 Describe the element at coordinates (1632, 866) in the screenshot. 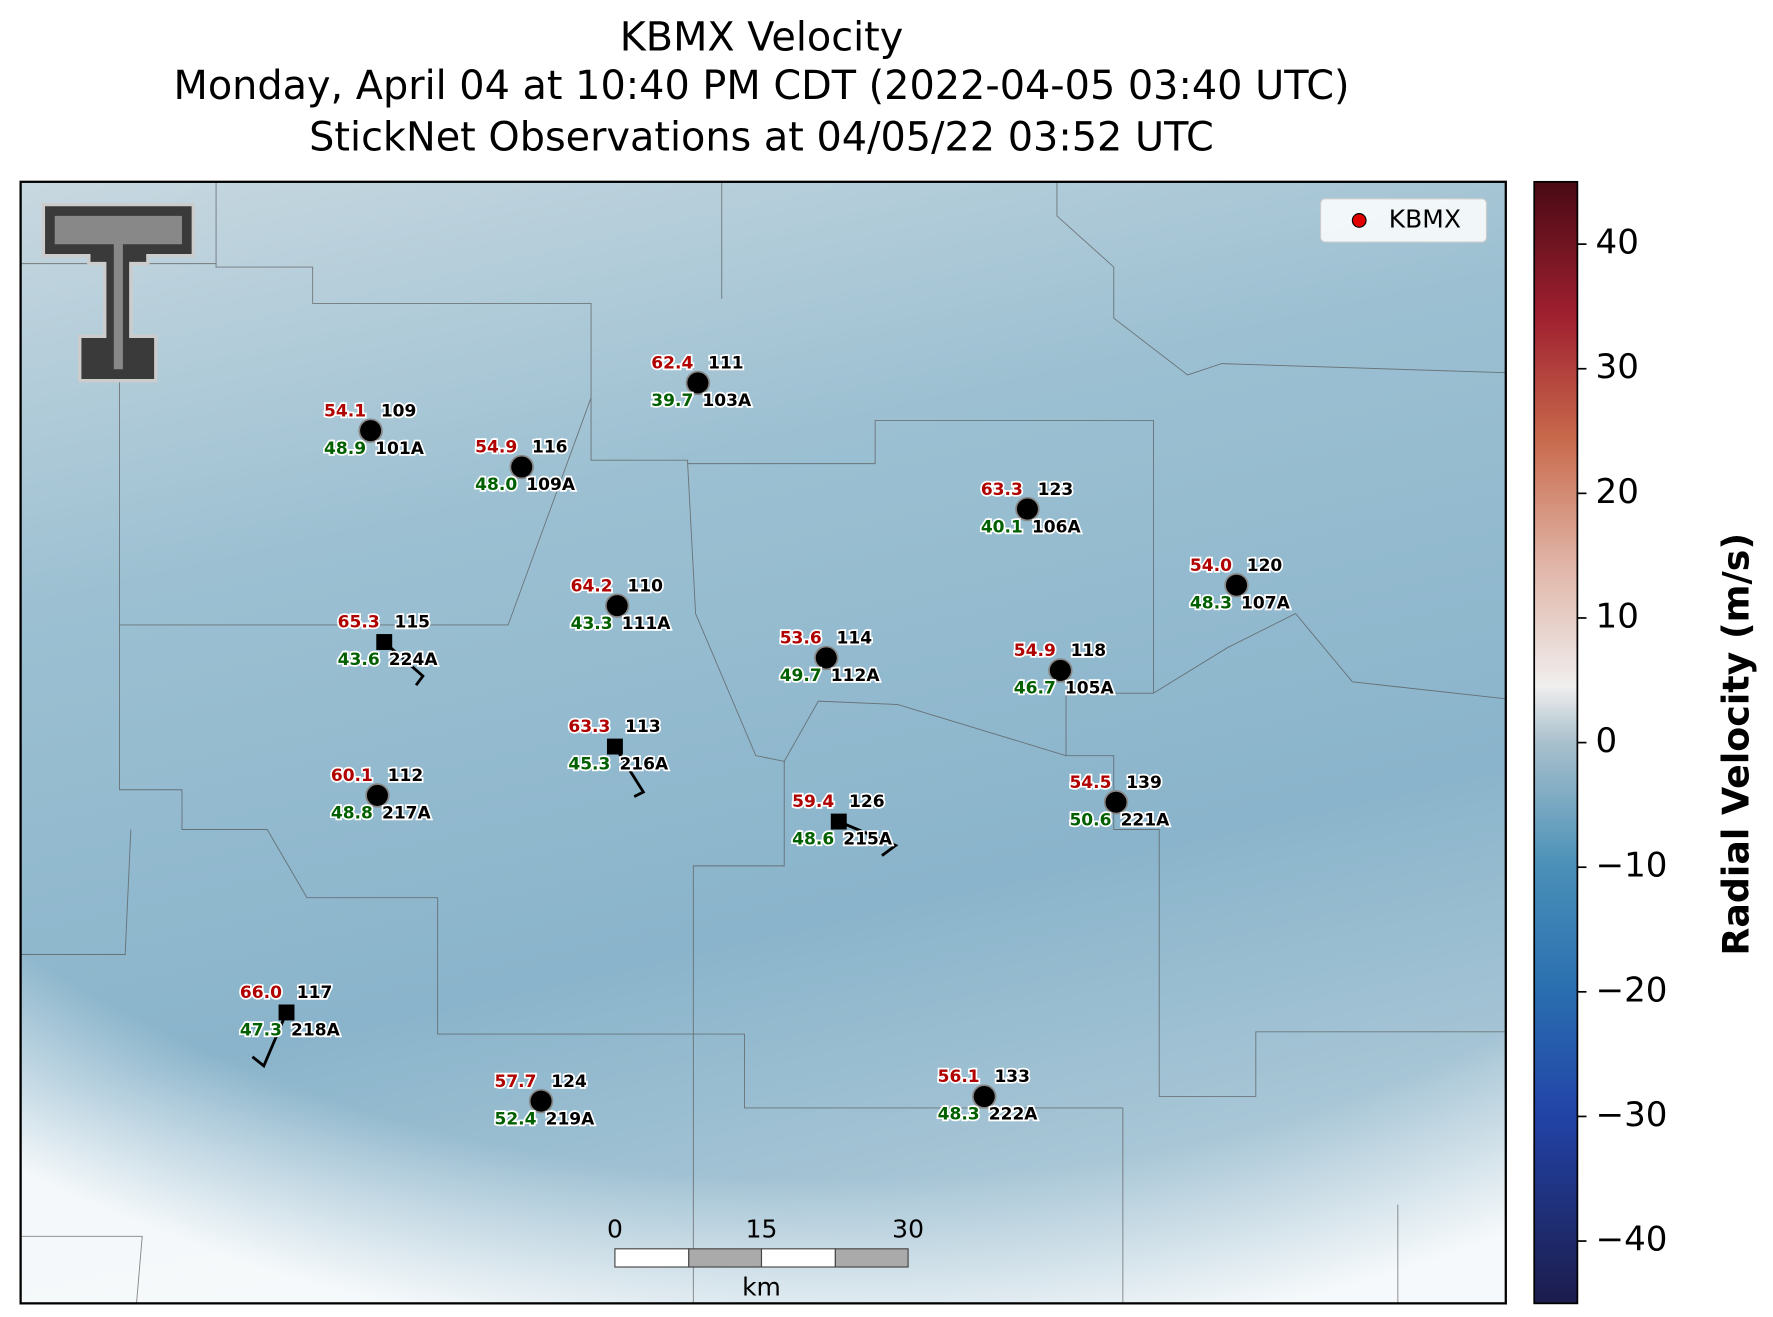

I see `colorbar-tick-label: −10` at that location.